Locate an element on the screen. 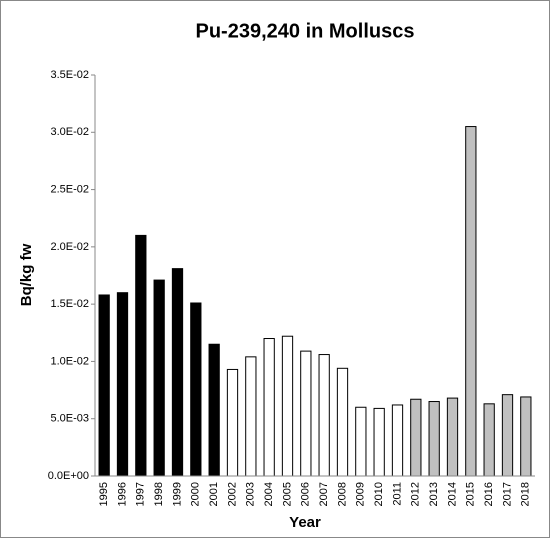 Image resolution: width=550 pixels, height=543 pixels. x-tick-label: 2017 is located at coordinates (507, 494).